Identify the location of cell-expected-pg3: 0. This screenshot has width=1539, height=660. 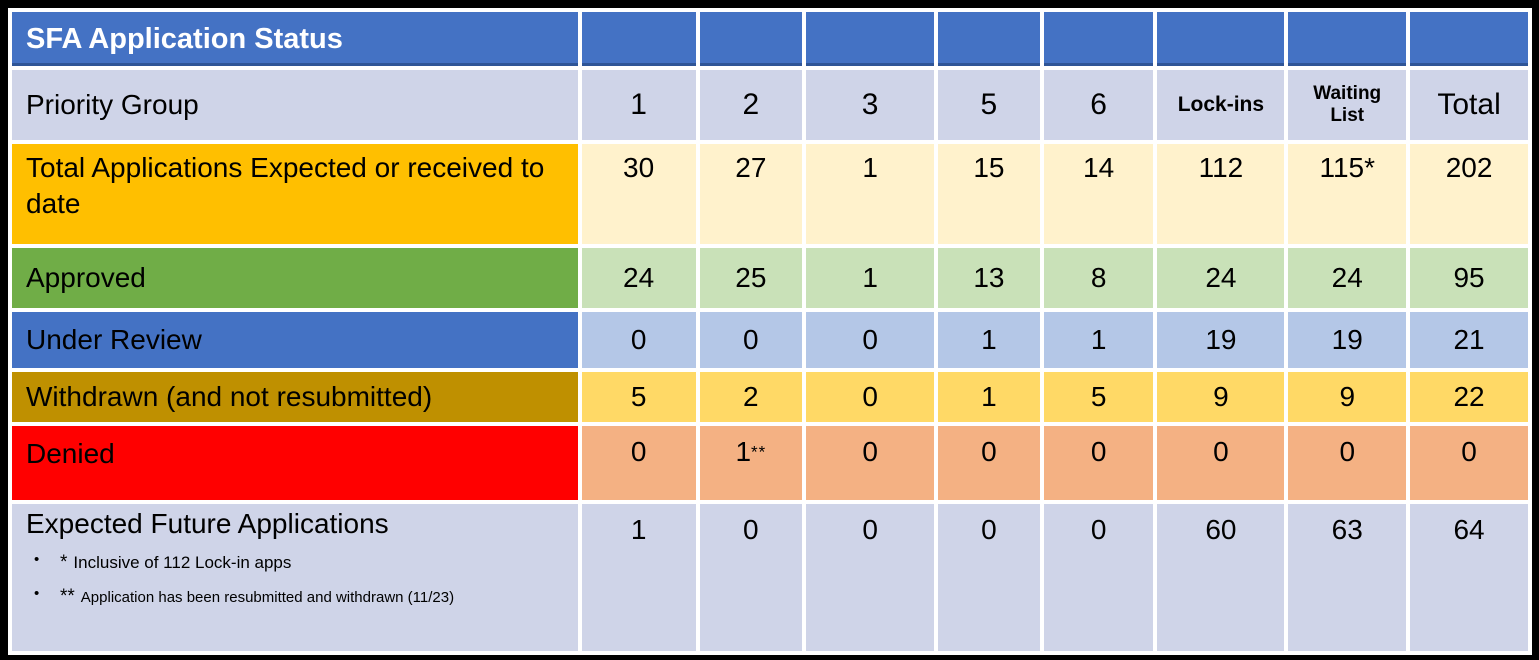
(870, 577).